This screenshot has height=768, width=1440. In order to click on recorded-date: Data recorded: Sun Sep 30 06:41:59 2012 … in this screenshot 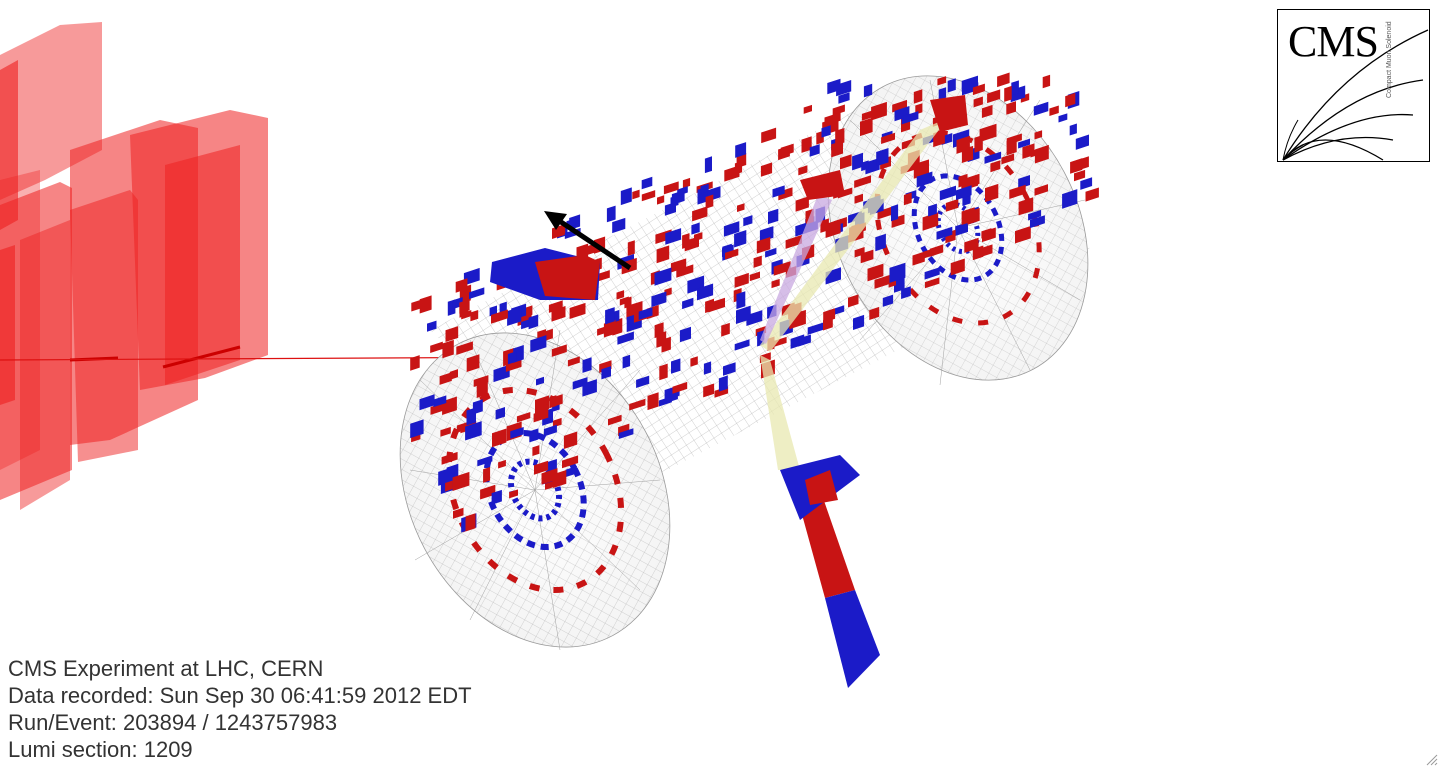, I will do `click(240, 695)`.